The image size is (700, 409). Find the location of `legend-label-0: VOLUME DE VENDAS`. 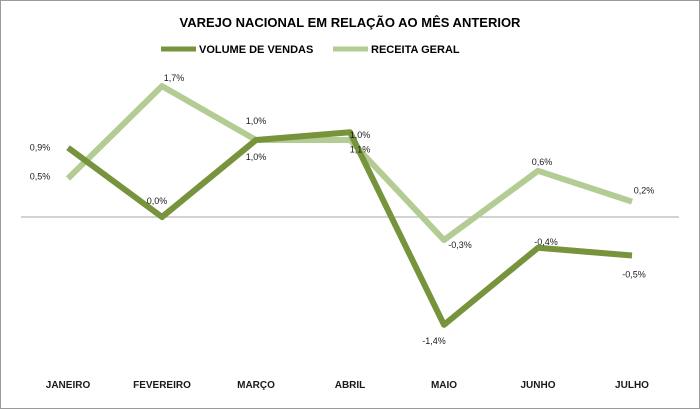

legend-label-0: VOLUME DE VENDAS is located at coordinates (256, 50).